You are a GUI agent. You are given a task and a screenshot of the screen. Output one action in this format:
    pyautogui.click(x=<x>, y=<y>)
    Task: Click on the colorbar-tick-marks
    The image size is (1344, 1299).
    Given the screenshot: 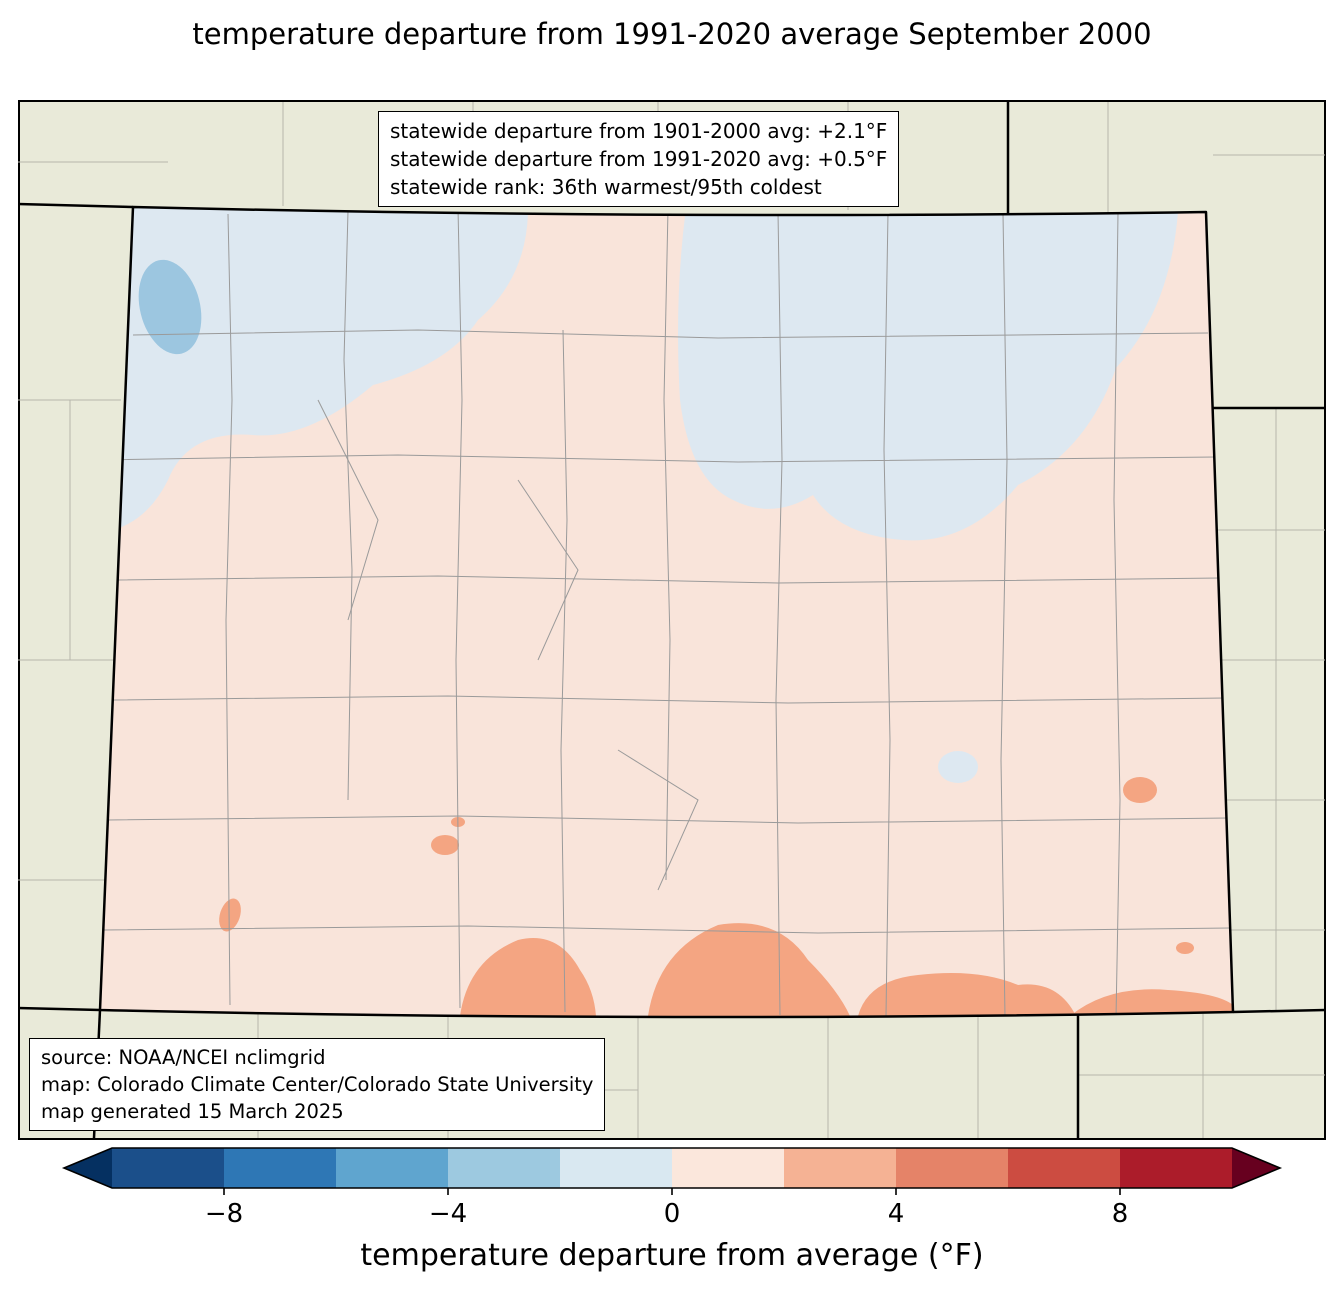 What is the action you would take?
    pyautogui.click(x=672, y=1191)
    